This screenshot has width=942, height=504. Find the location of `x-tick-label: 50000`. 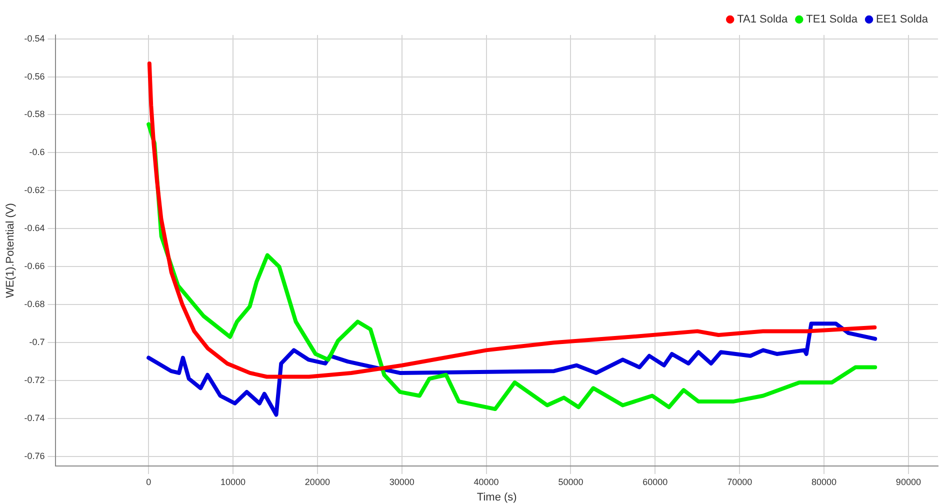

x-tick-label: 50000 is located at coordinates (571, 481).